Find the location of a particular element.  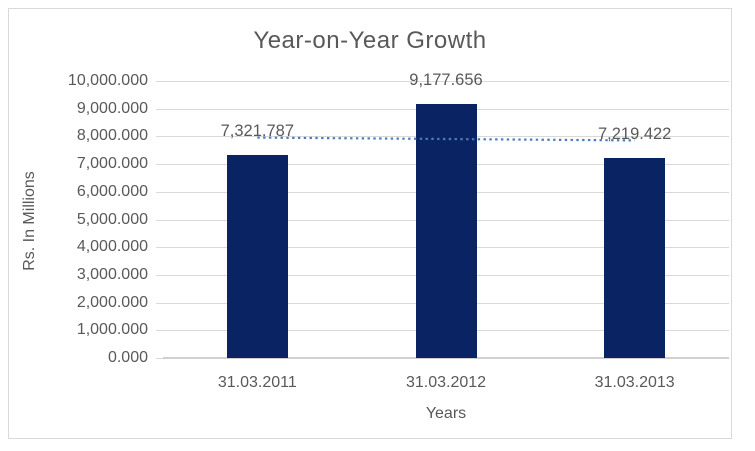

y-tick-label: 5,000.000 is located at coordinates (112, 219).